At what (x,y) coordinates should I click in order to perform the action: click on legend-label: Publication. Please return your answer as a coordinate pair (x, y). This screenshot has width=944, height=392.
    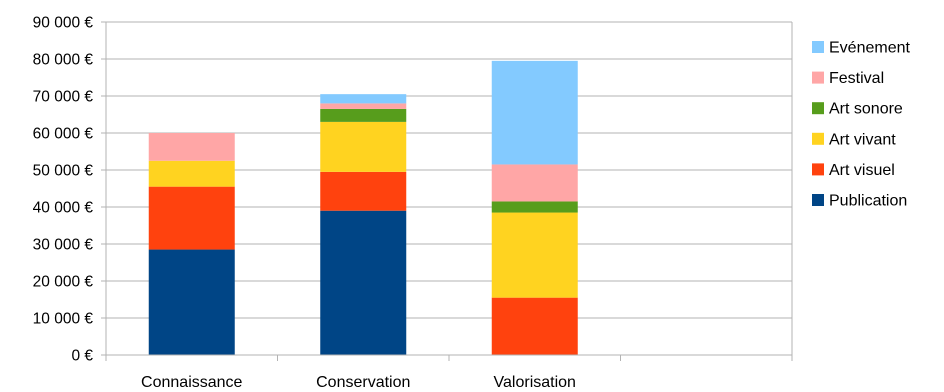
    Looking at the image, I should click on (868, 201).